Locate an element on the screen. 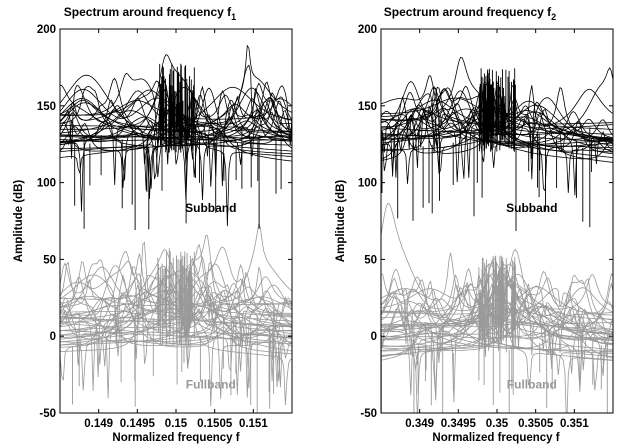  x-tick-label: 0.1495 is located at coordinates (138, 424).